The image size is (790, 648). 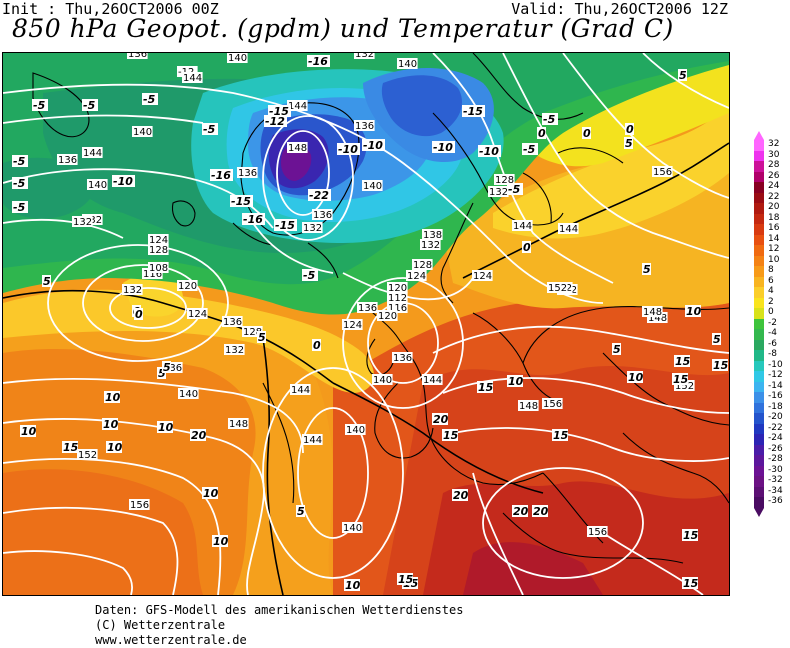 I want to click on legend-value: 0, so click(x=771, y=312).